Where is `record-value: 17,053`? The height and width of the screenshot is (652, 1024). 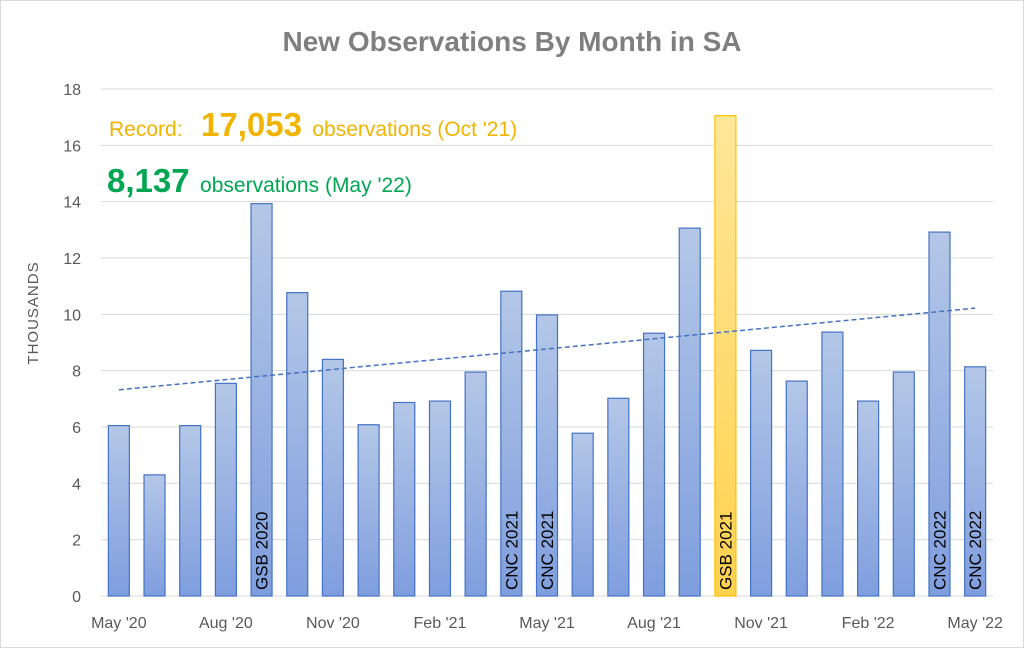 record-value: 17,053 is located at coordinates (251, 124).